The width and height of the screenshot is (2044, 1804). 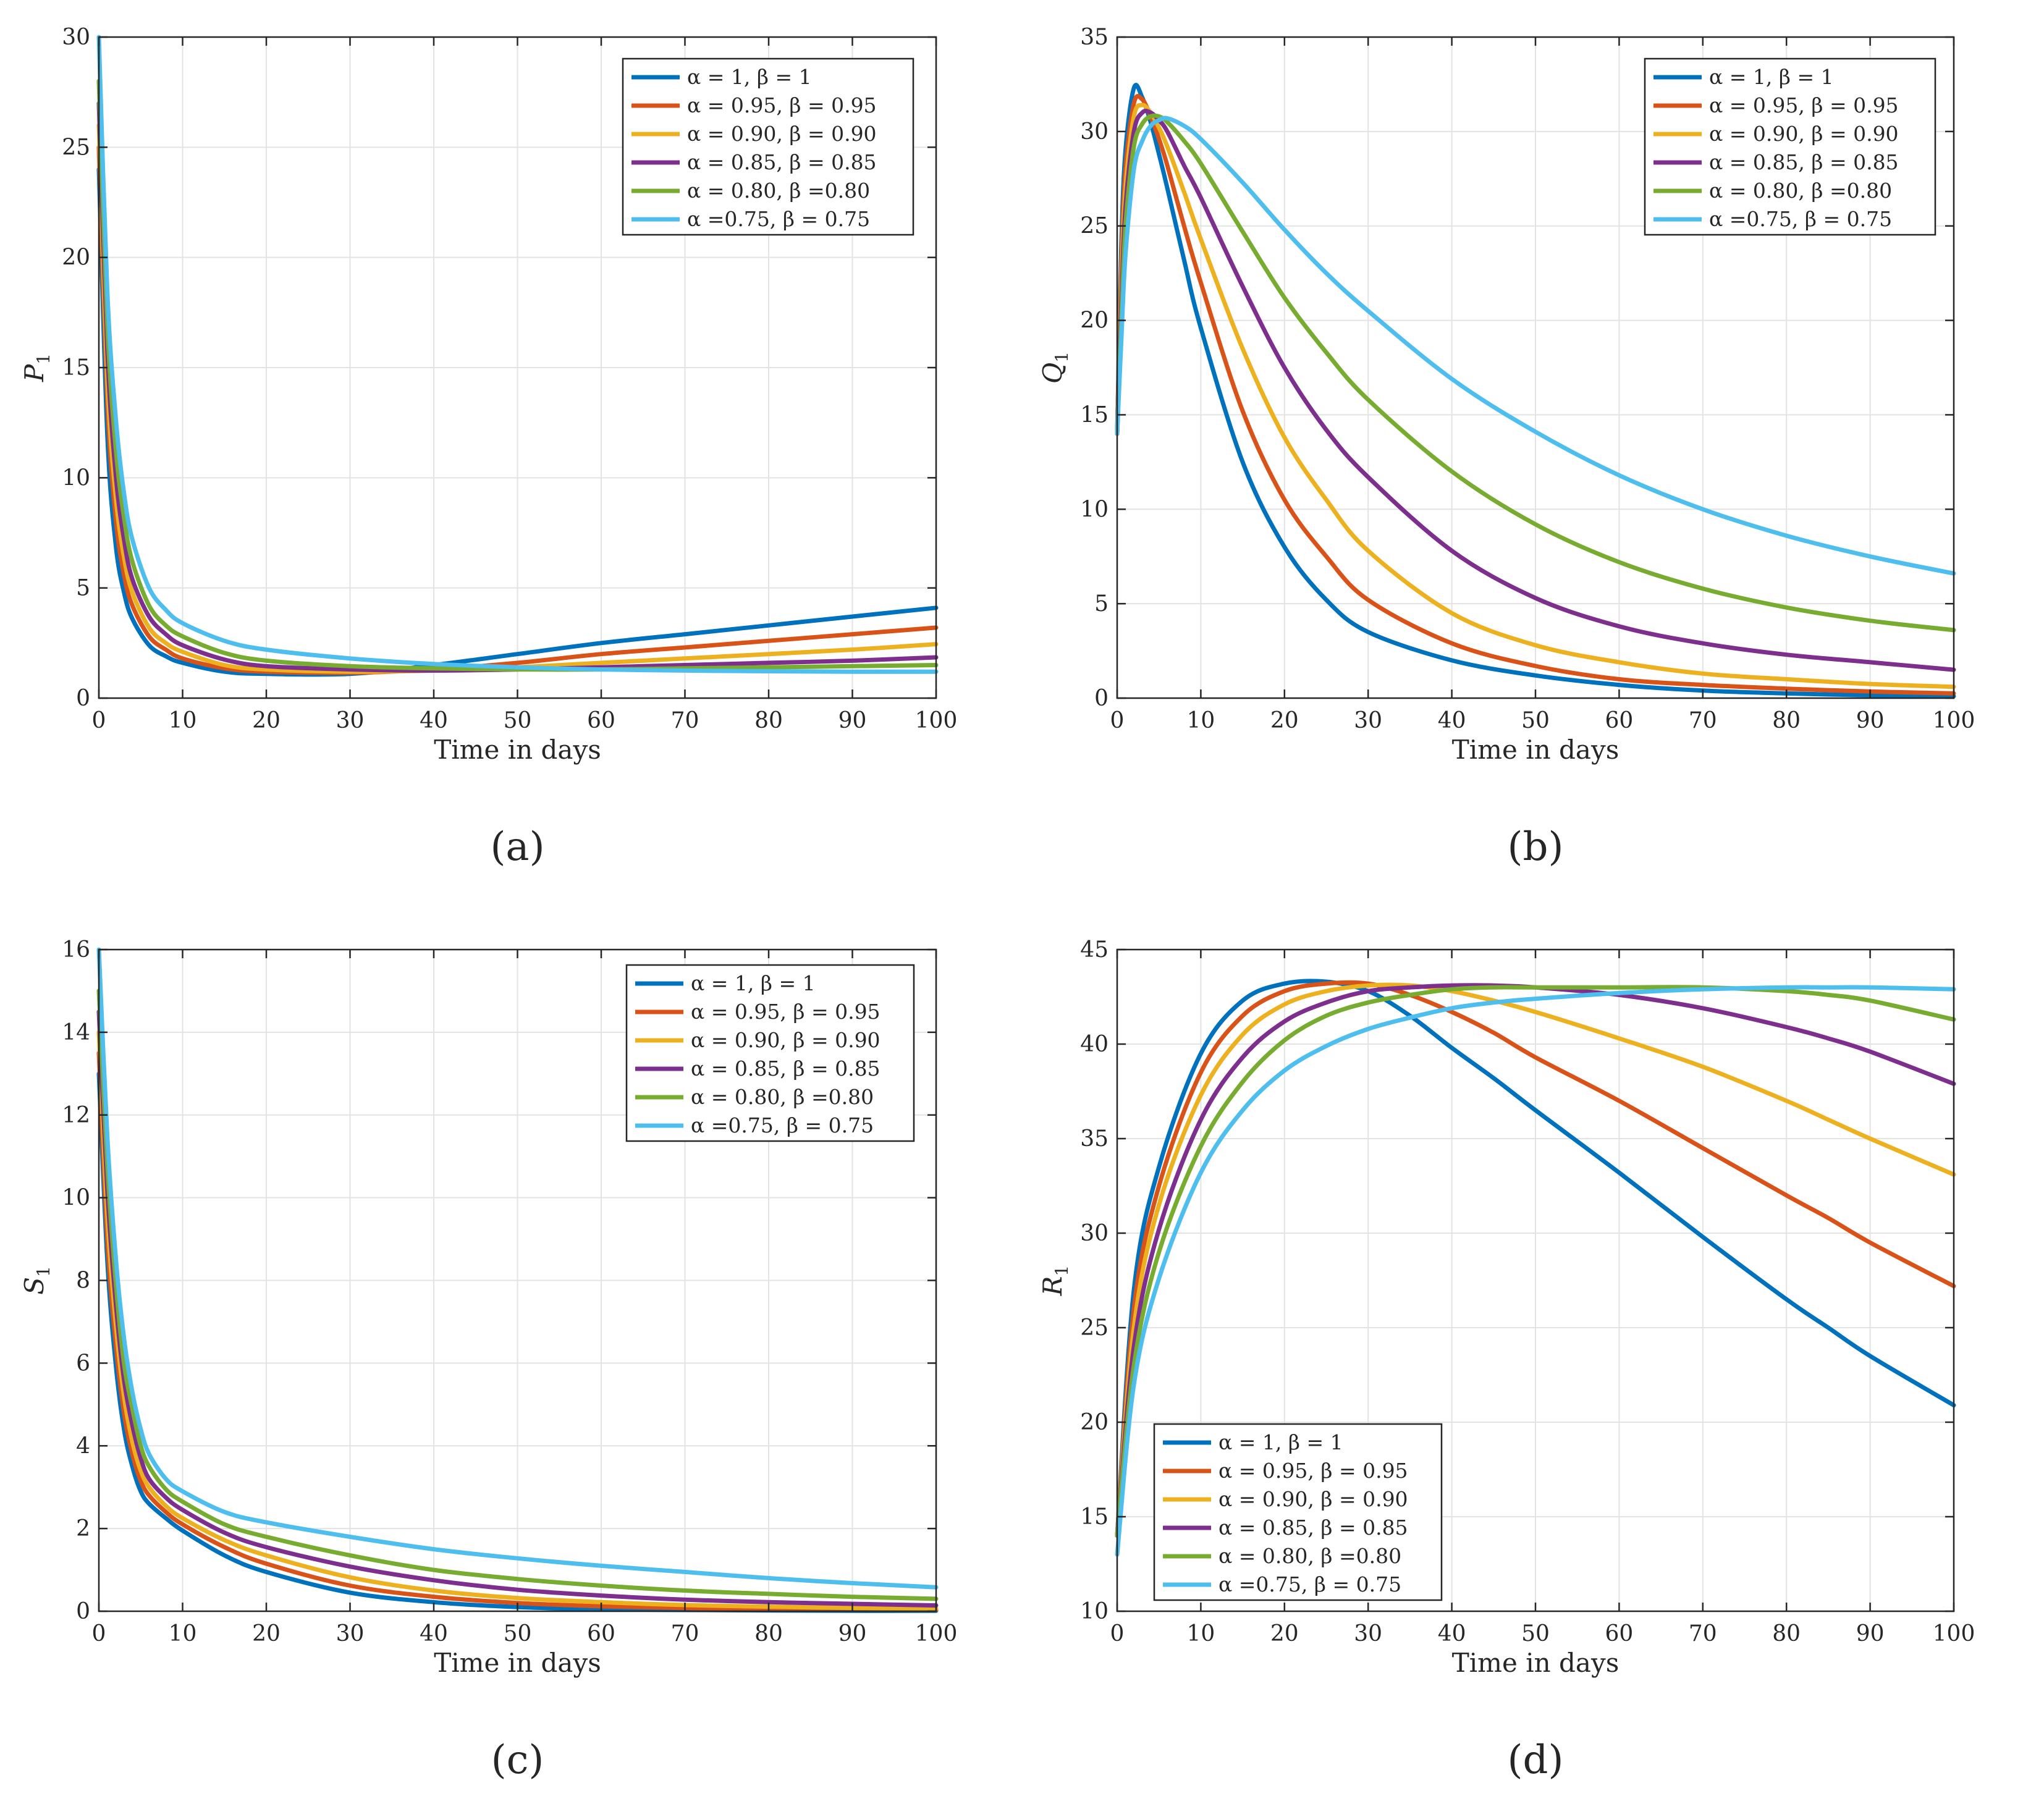 I want to click on y-tick-label: 45, so click(x=1094, y=950).